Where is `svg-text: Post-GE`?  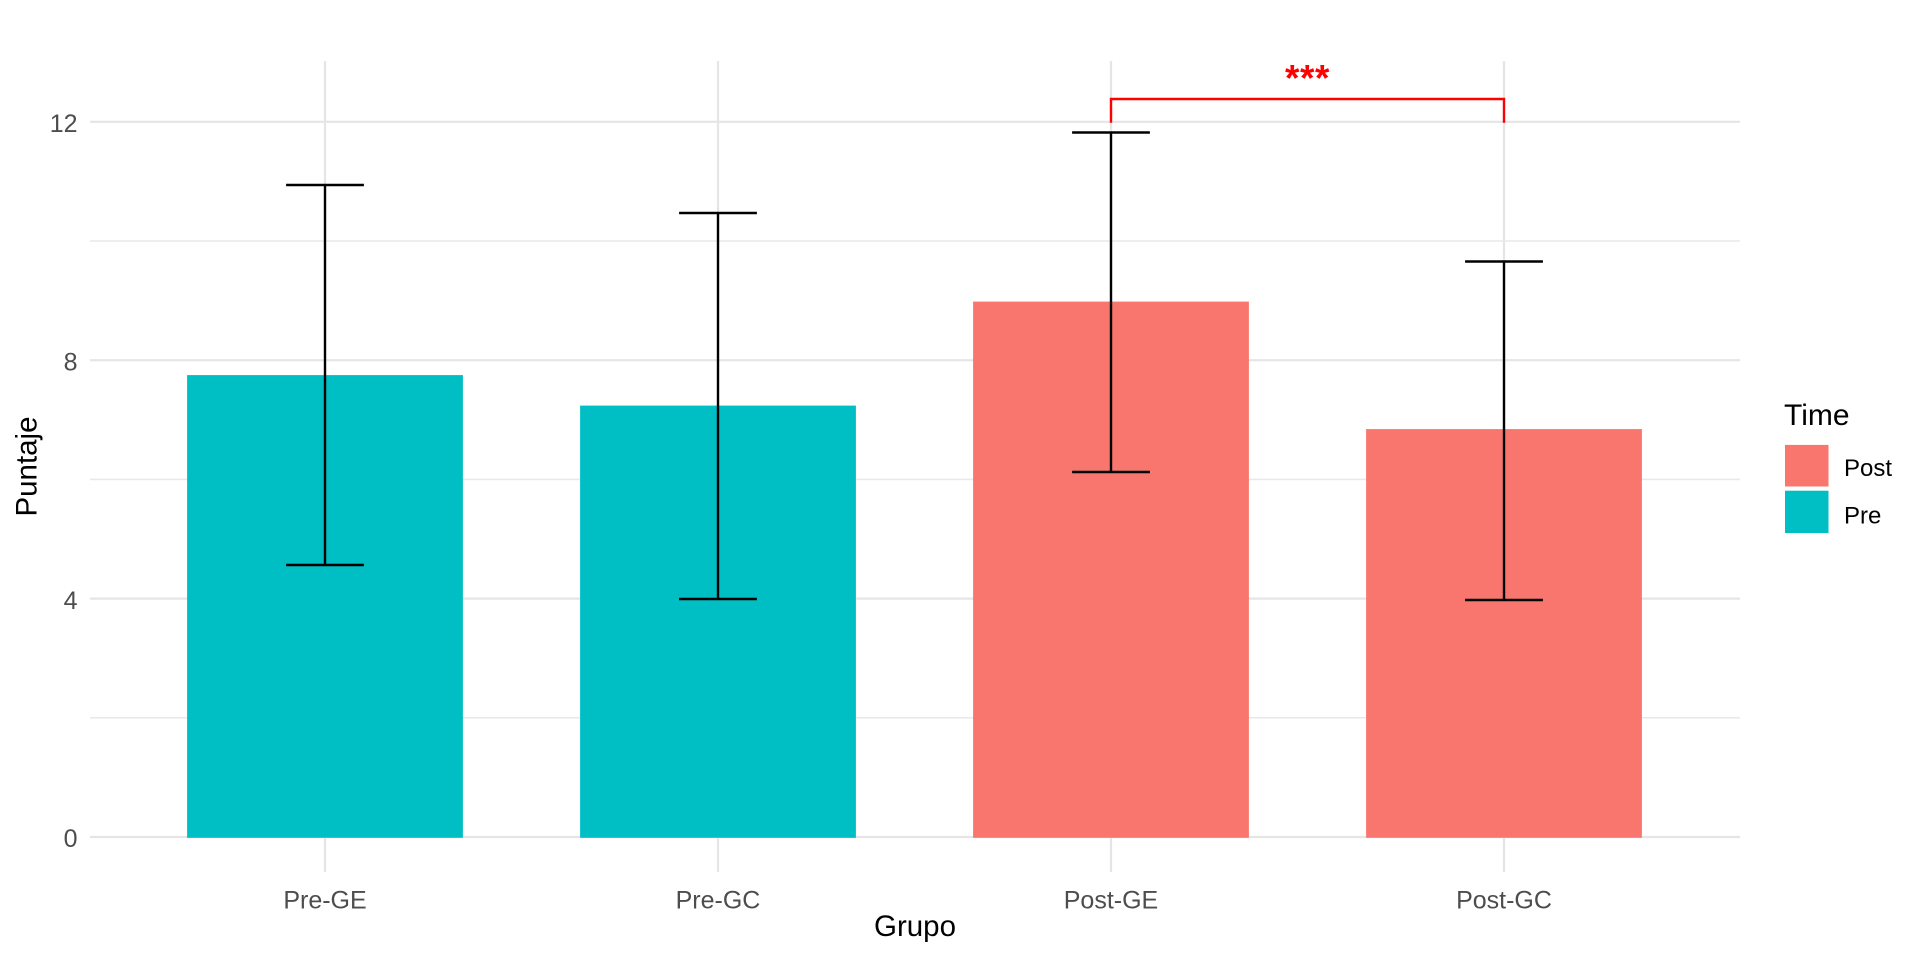 svg-text: Post-GE is located at coordinates (1111, 901).